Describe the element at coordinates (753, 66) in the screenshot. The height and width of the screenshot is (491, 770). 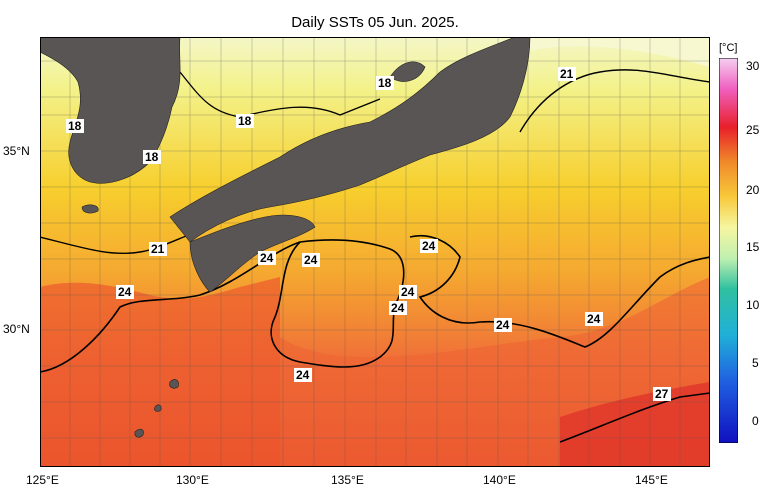
I see `colorbar-tick: 30` at that location.